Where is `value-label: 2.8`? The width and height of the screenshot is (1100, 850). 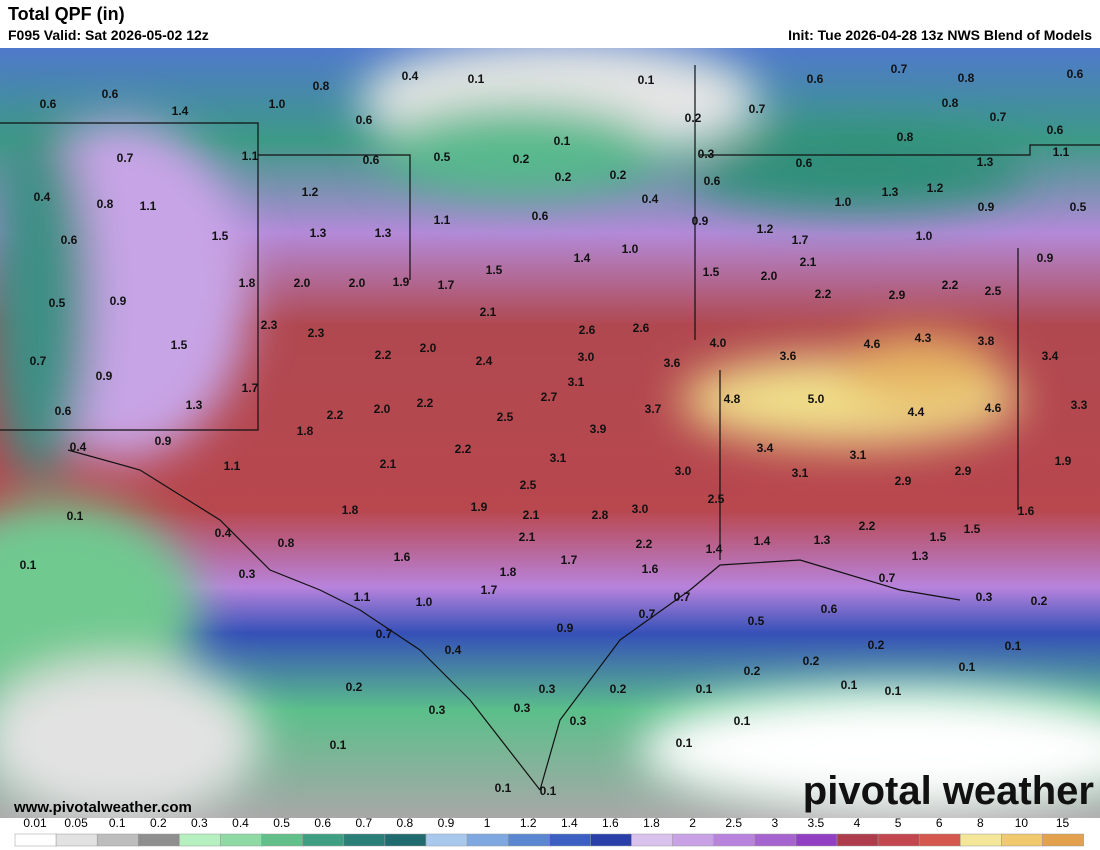
value-label: 2.8 is located at coordinates (600, 515).